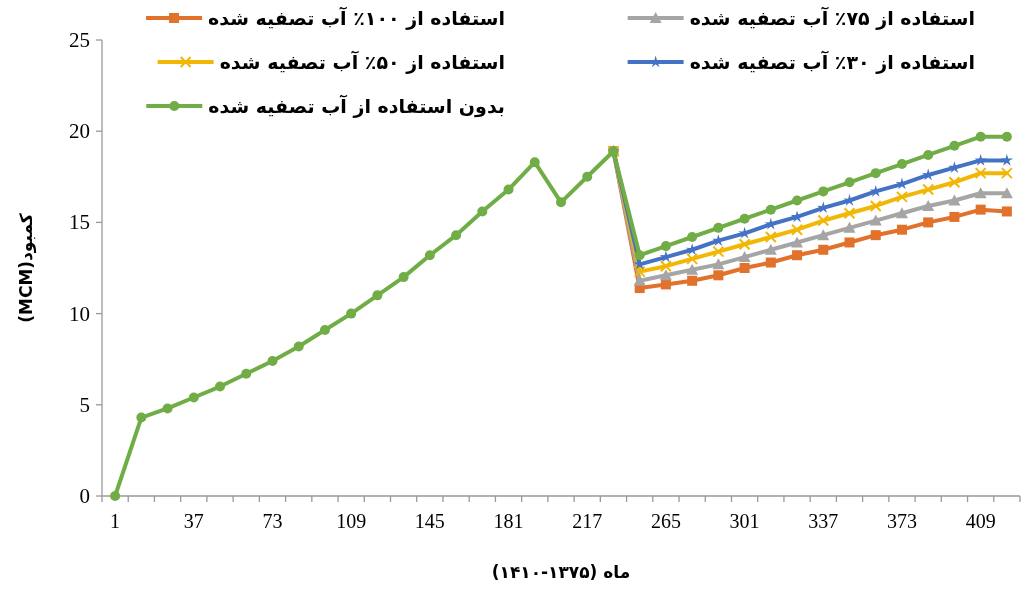  What do you see at coordinates (193, 521) in the screenshot?
I see `x-tick-label: 37` at bounding box center [193, 521].